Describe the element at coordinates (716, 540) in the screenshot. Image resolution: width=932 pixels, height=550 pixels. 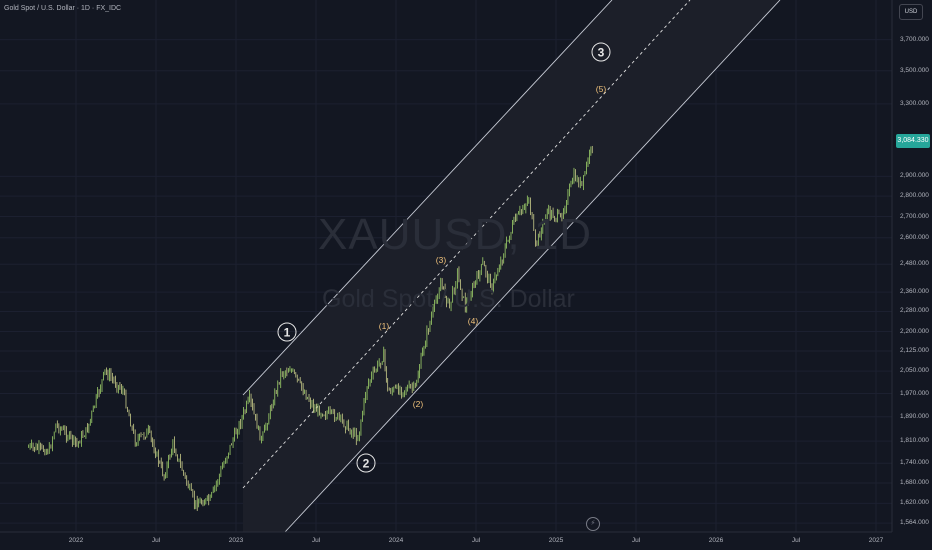
I see `time-tick-label: 2026` at that location.